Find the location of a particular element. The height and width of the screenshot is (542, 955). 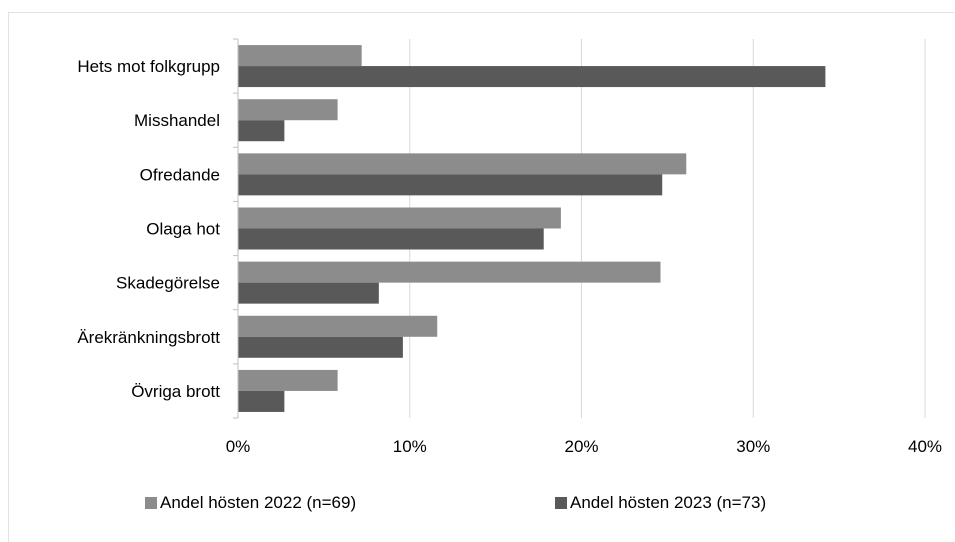

category-label: Ofredande is located at coordinates (180, 174).